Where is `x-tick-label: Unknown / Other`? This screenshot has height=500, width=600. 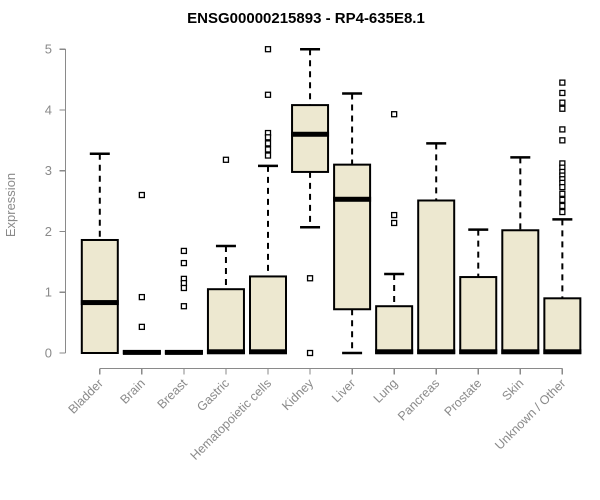
x-tick-label: Unknown / Other is located at coordinates (530, 414).